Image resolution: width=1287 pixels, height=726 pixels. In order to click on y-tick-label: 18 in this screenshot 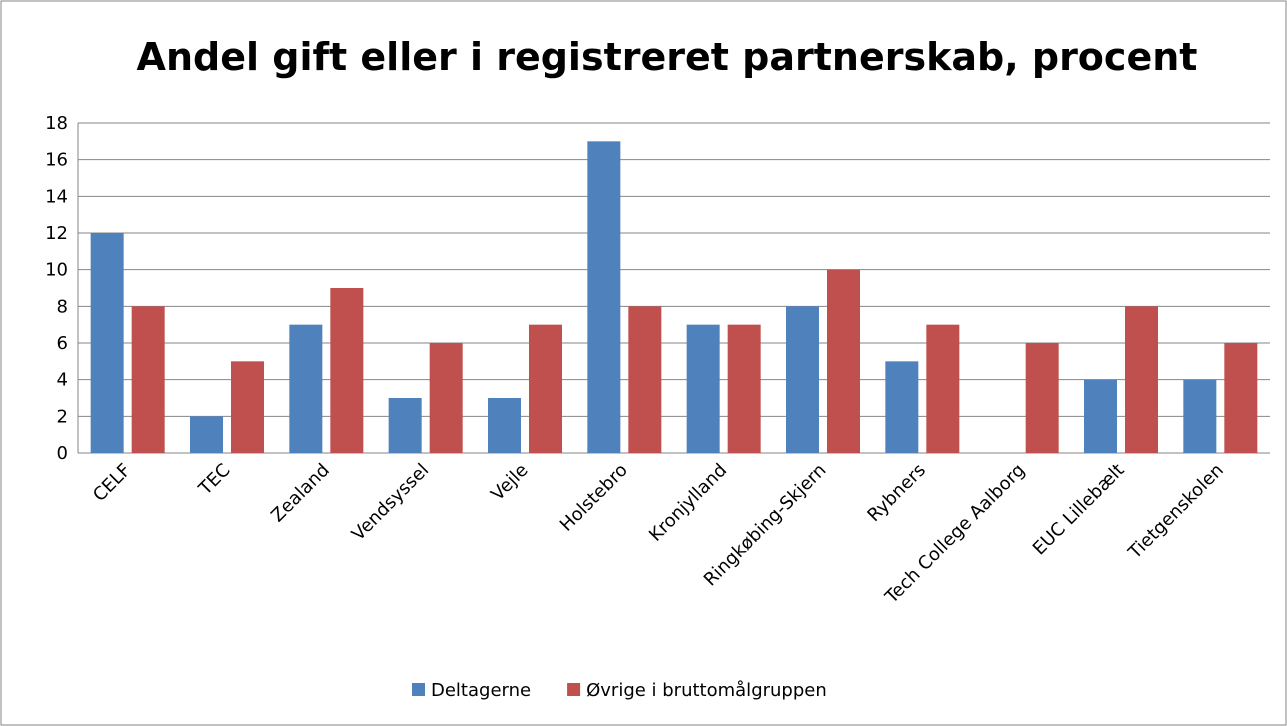, I will do `click(56, 123)`.